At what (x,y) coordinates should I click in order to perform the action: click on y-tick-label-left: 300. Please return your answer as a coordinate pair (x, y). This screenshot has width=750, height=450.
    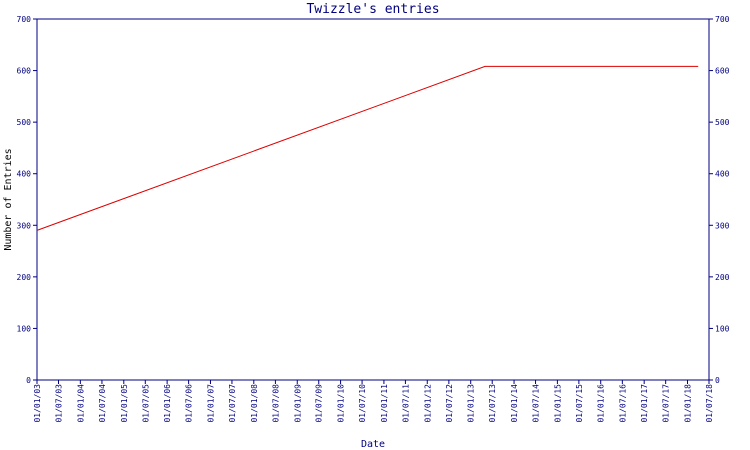
    Looking at the image, I should click on (24, 225).